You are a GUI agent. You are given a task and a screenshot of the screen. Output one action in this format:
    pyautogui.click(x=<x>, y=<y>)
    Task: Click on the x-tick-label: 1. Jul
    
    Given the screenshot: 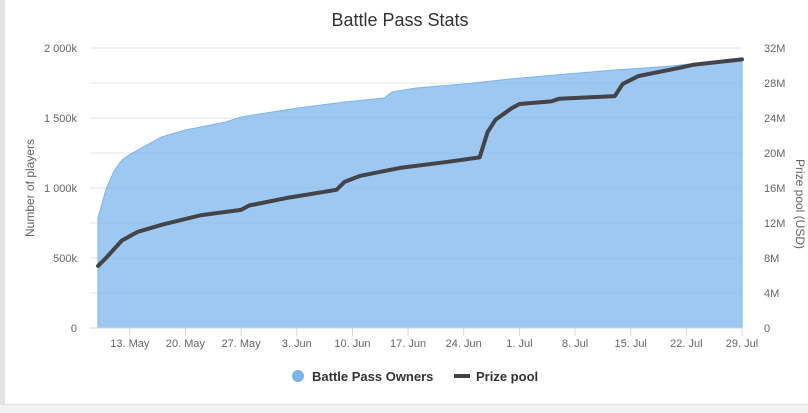 What is the action you would take?
    pyautogui.click(x=519, y=344)
    